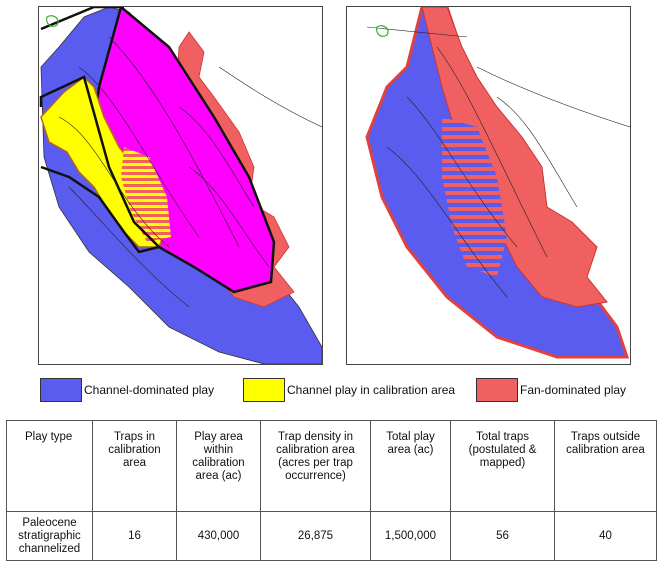  I want to click on cell-total-traps: 56, so click(502, 536).